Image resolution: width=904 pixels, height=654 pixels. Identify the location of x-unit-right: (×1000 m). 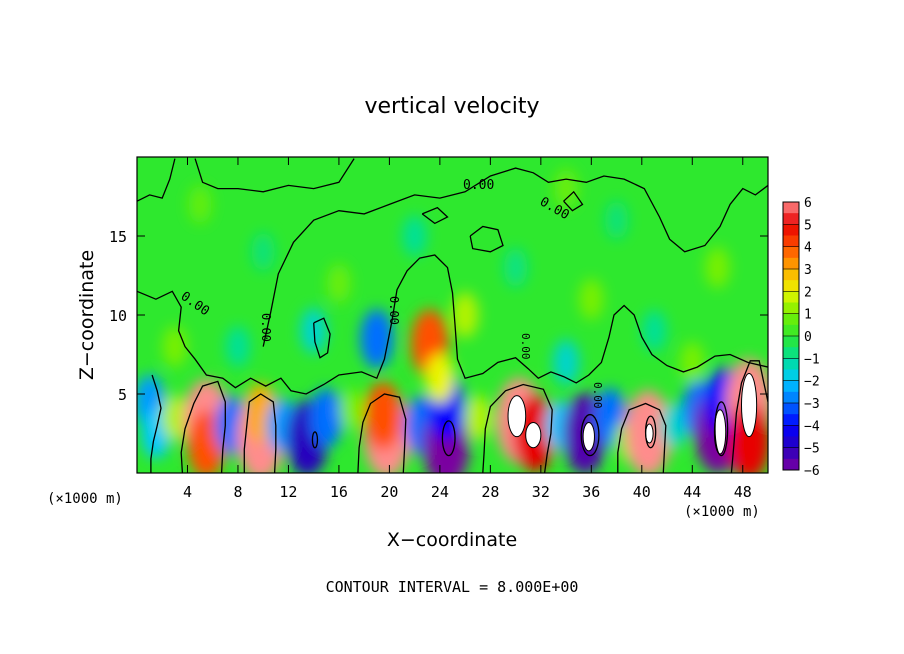
(722, 512).